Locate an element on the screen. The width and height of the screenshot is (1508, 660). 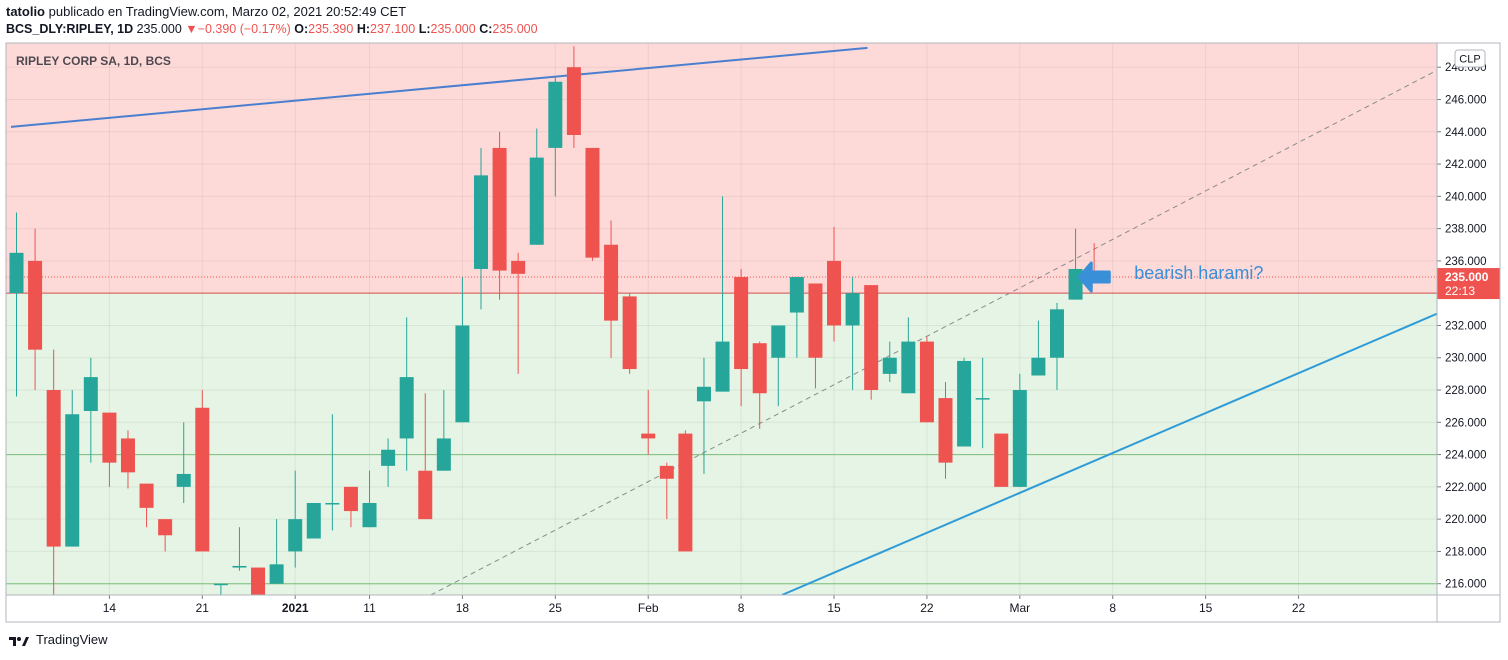
price-tick-label: 232.000 is located at coordinates (1466, 326).